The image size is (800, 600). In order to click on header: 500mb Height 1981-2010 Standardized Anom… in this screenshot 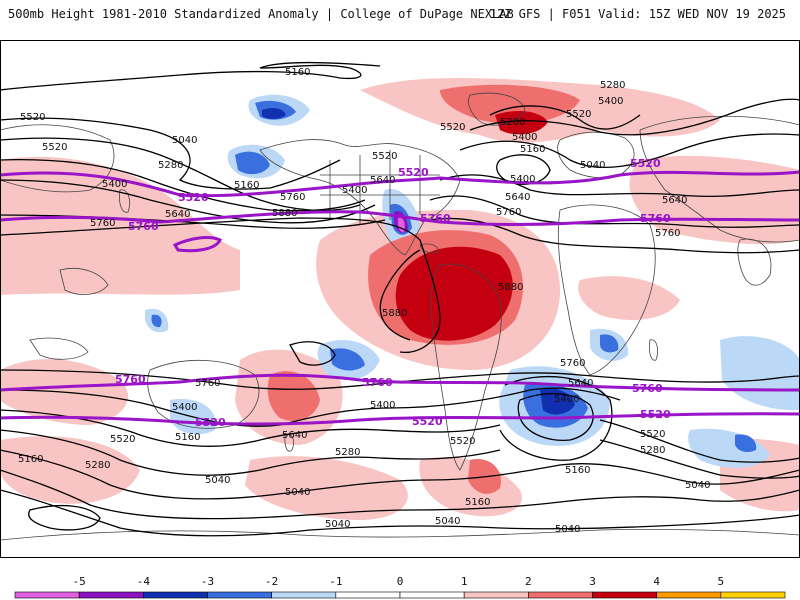, I will do `click(400, 15)`.